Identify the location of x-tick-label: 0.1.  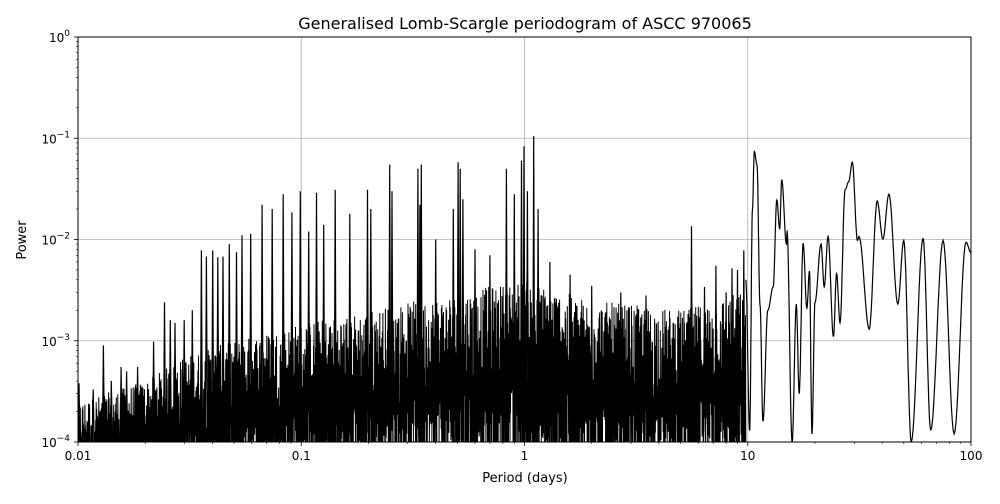
(301, 456).